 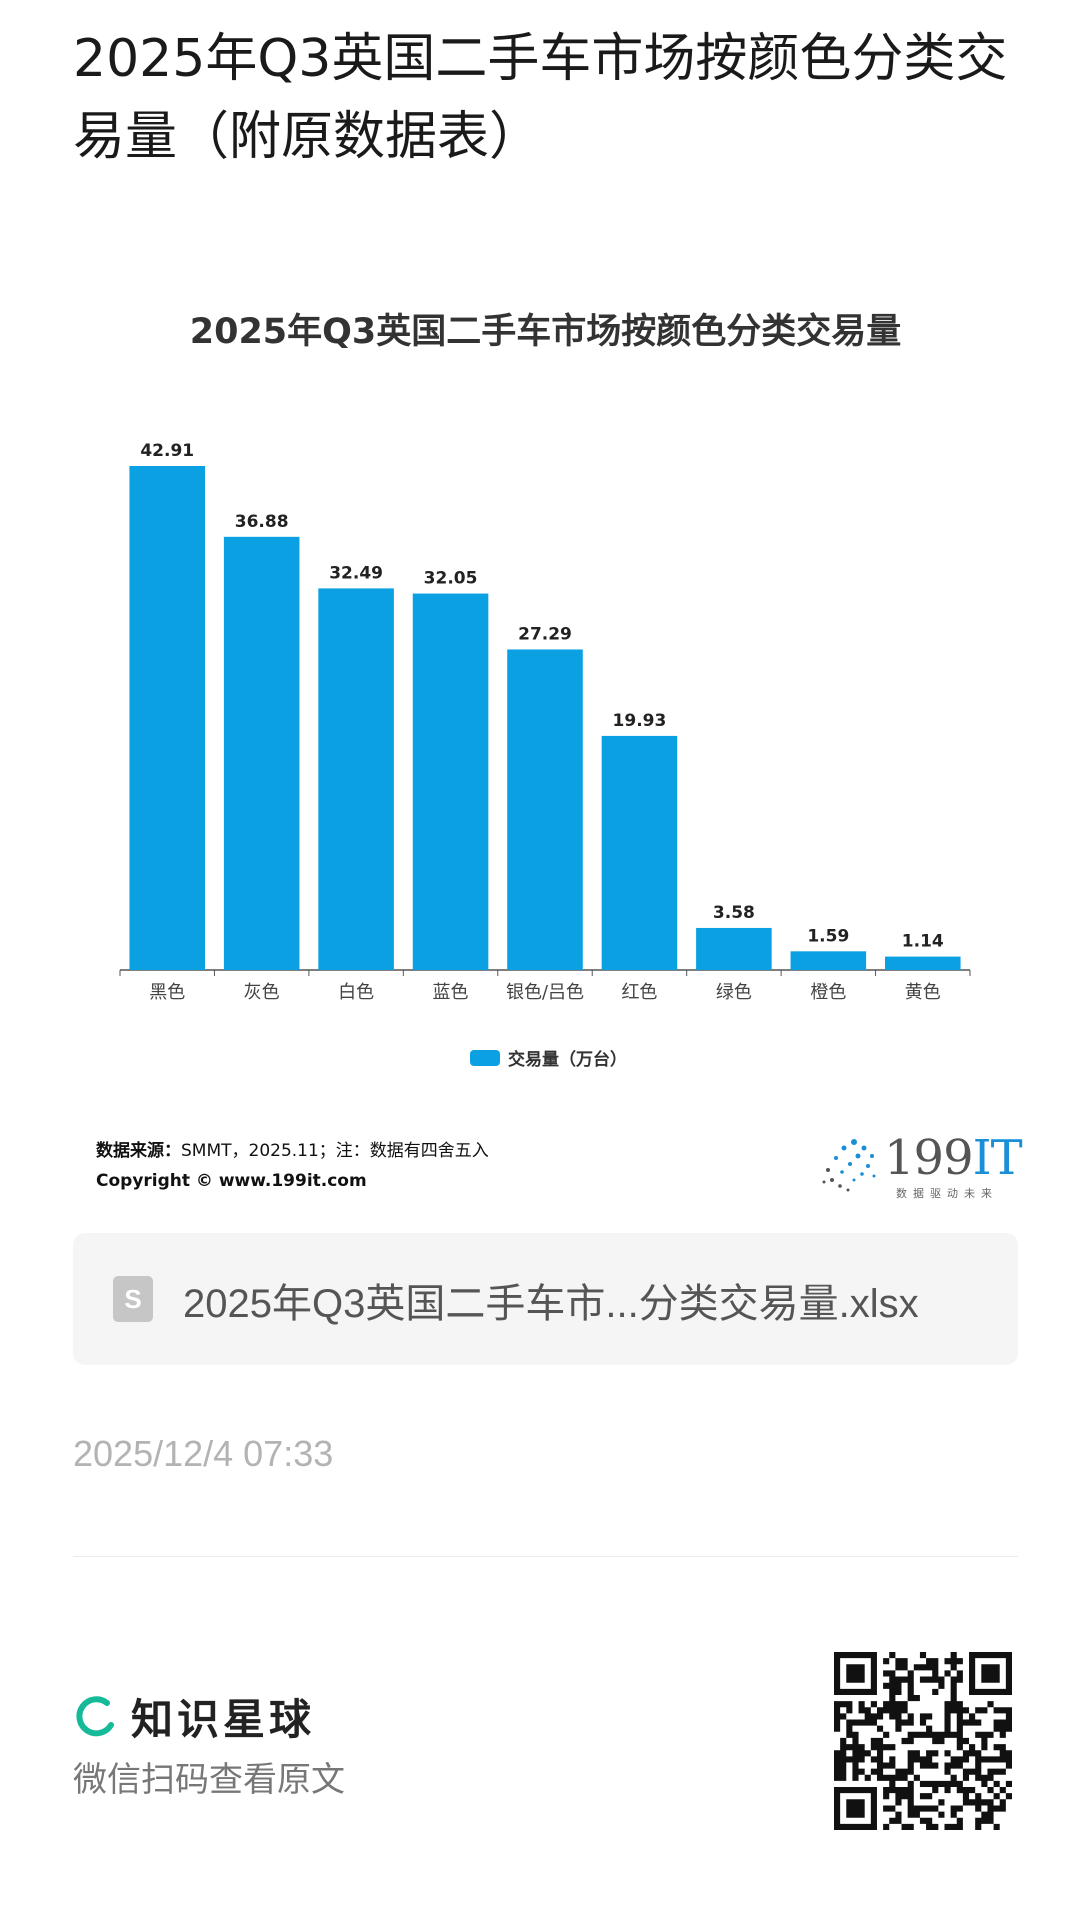 I want to click on page-title: 2025年Q3英国二手车市场按颜色分类交易量（附原数据表）, so click(x=540, y=98).